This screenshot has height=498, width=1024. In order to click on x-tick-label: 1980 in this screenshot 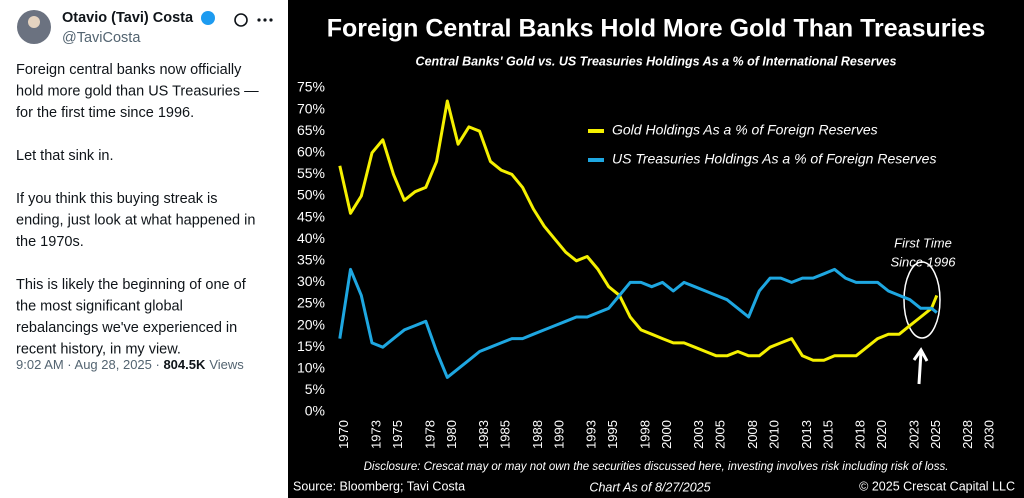, I will do `click(451, 434)`.